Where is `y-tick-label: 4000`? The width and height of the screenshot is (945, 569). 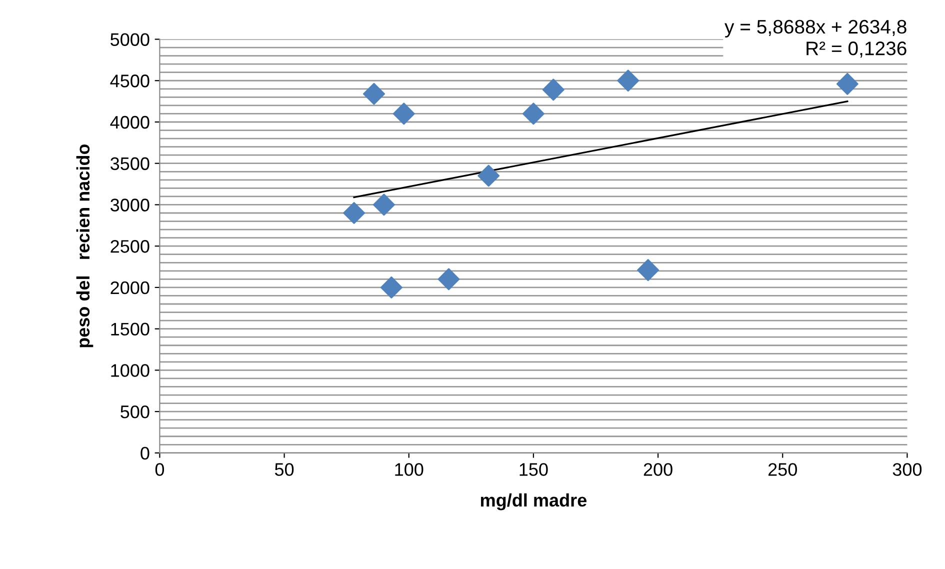 y-tick-label: 4000 is located at coordinates (130, 122).